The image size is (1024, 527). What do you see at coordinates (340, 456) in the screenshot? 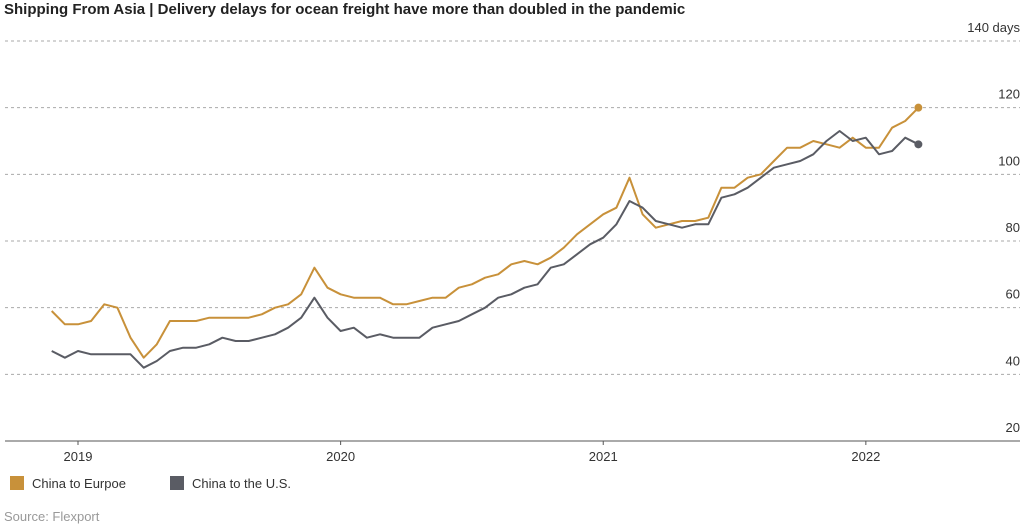
I see `x-tick-label: 2020` at bounding box center [340, 456].